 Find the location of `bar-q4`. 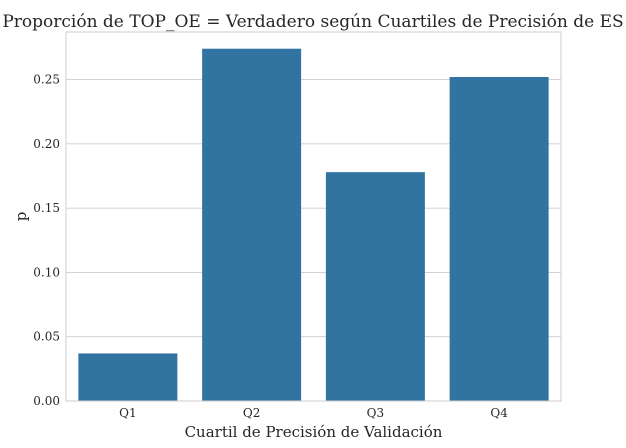

bar-q4 is located at coordinates (499, 239).